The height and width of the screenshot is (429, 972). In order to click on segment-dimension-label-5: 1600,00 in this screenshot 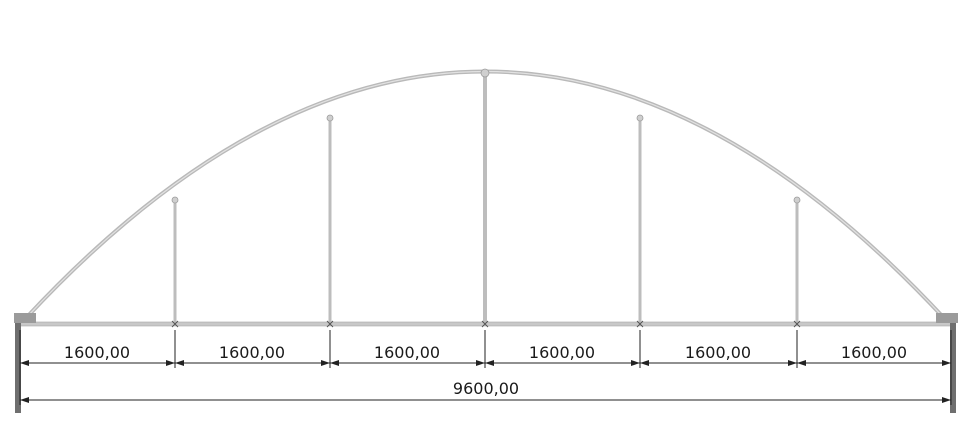, I will do `click(718, 352)`.